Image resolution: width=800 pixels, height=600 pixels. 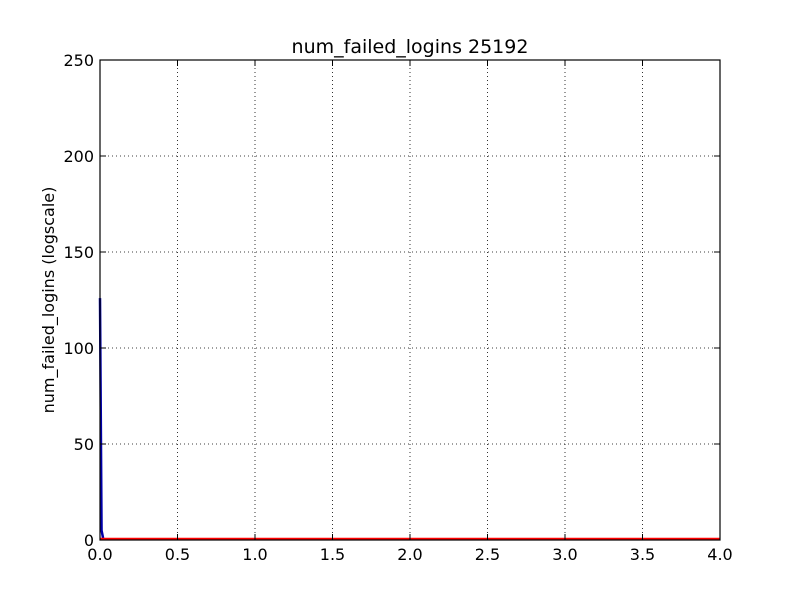 What do you see at coordinates (89, 540) in the screenshot?
I see `y-tick-label: 0` at bounding box center [89, 540].